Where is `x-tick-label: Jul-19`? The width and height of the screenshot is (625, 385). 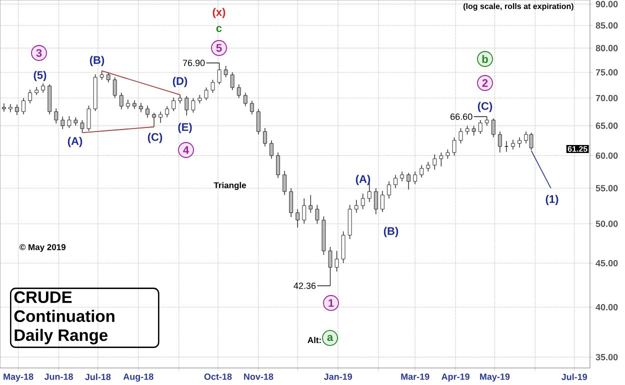
x-tick-label: Jul-19 is located at coordinates (574, 376).